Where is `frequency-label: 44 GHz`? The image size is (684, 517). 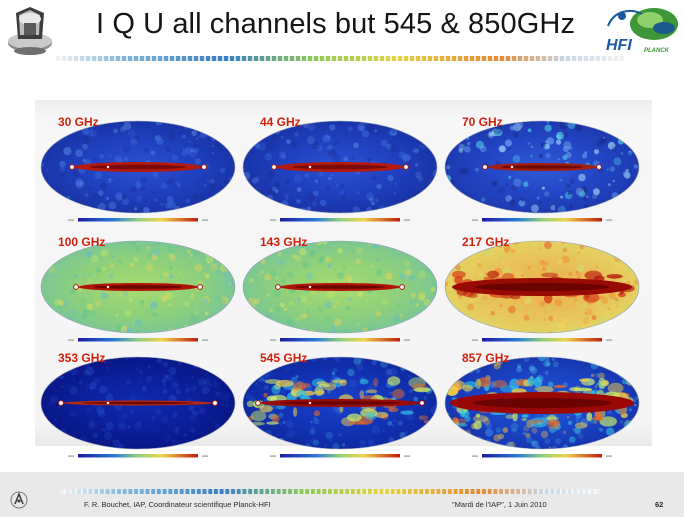
frequency-label: 44 GHz is located at coordinates (280, 122).